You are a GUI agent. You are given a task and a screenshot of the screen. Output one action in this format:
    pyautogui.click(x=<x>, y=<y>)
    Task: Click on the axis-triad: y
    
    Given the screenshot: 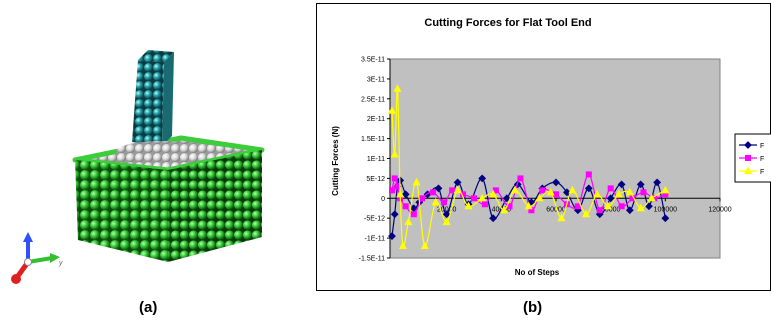 What is the action you would take?
    pyautogui.click(x=37, y=258)
    